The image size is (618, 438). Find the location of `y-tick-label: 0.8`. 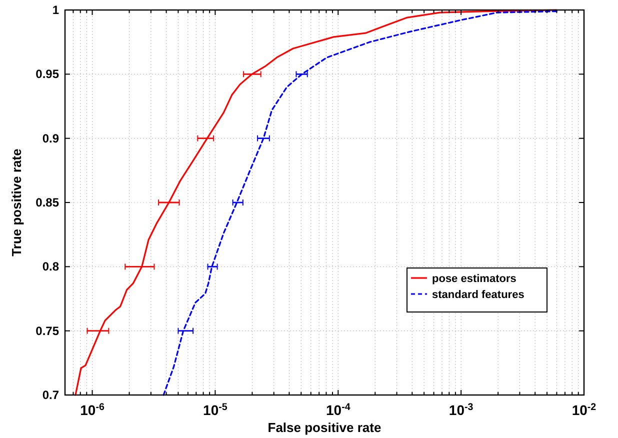

y-tick-label: 0.8 is located at coordinates (51, 267).